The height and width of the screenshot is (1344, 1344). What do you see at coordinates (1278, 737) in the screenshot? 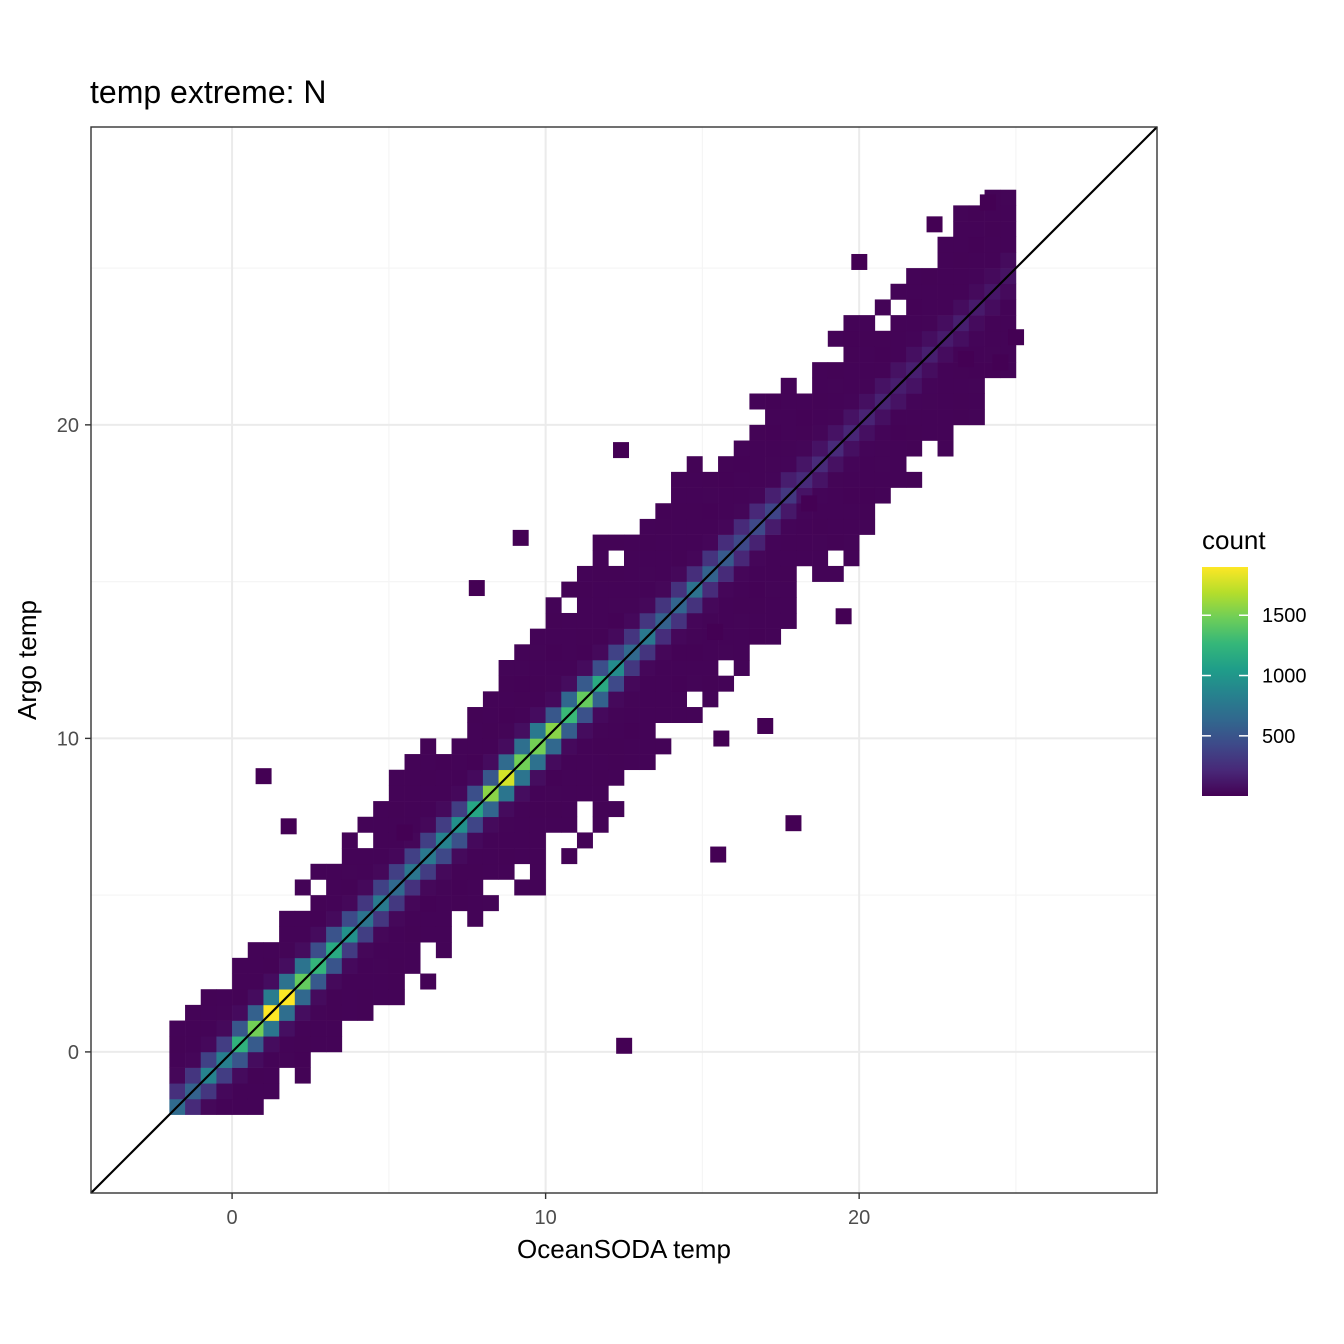
I see `legend-tick-label: 500` at bounding box center [1278, 737].